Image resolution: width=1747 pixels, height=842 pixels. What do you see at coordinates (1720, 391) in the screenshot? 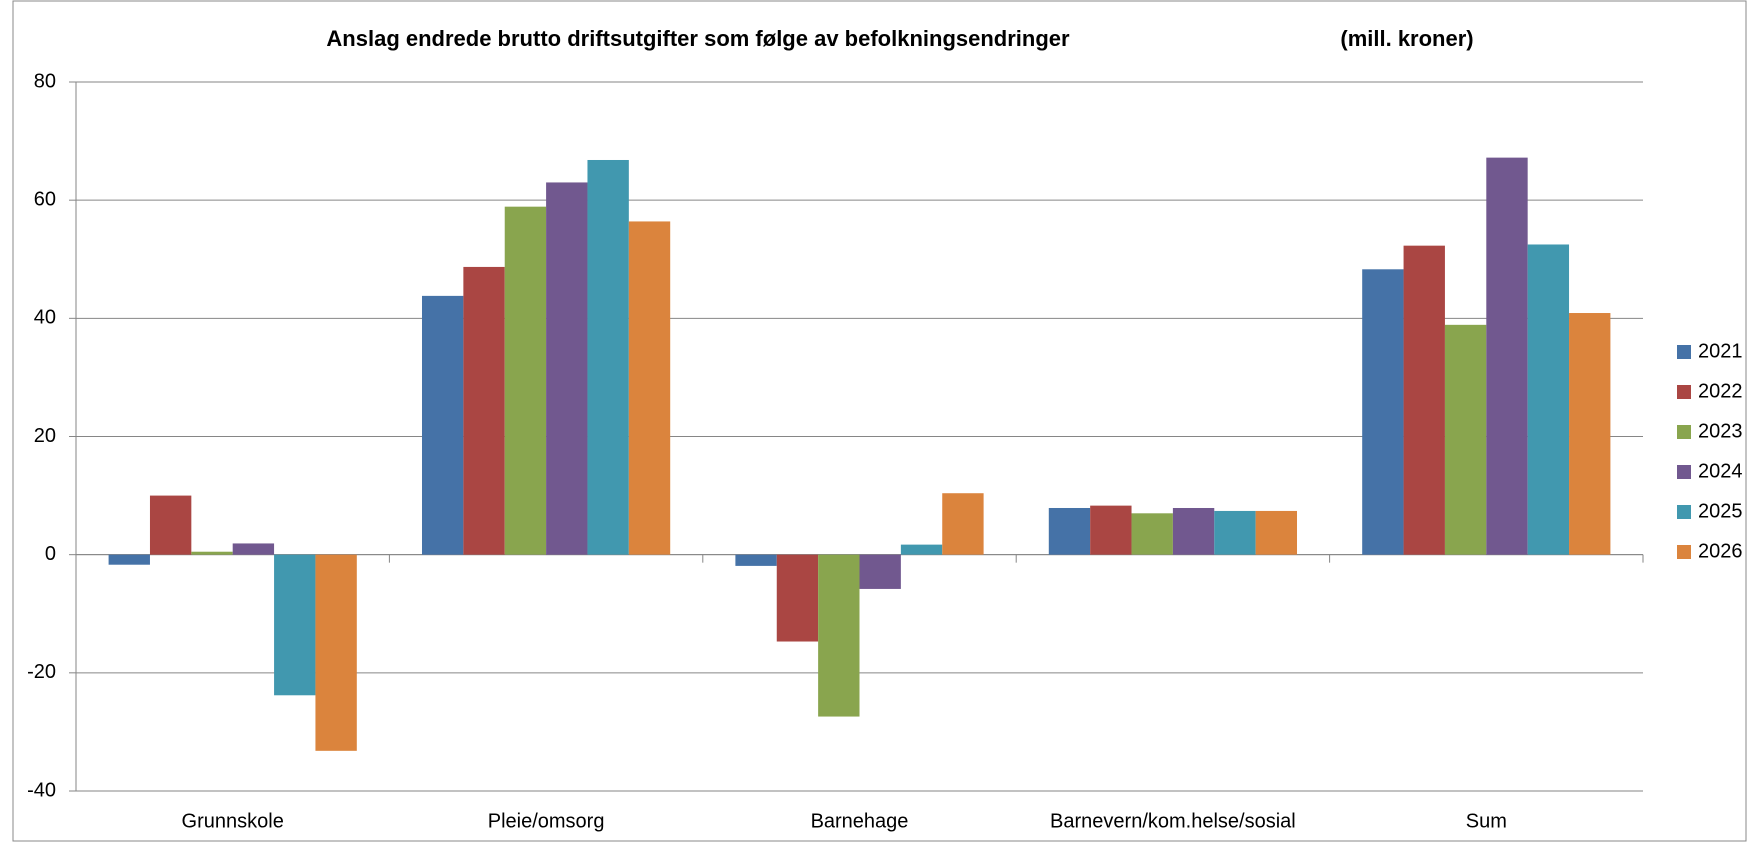
I see `legend-label: 2022` at bounding box center [1720, 391].